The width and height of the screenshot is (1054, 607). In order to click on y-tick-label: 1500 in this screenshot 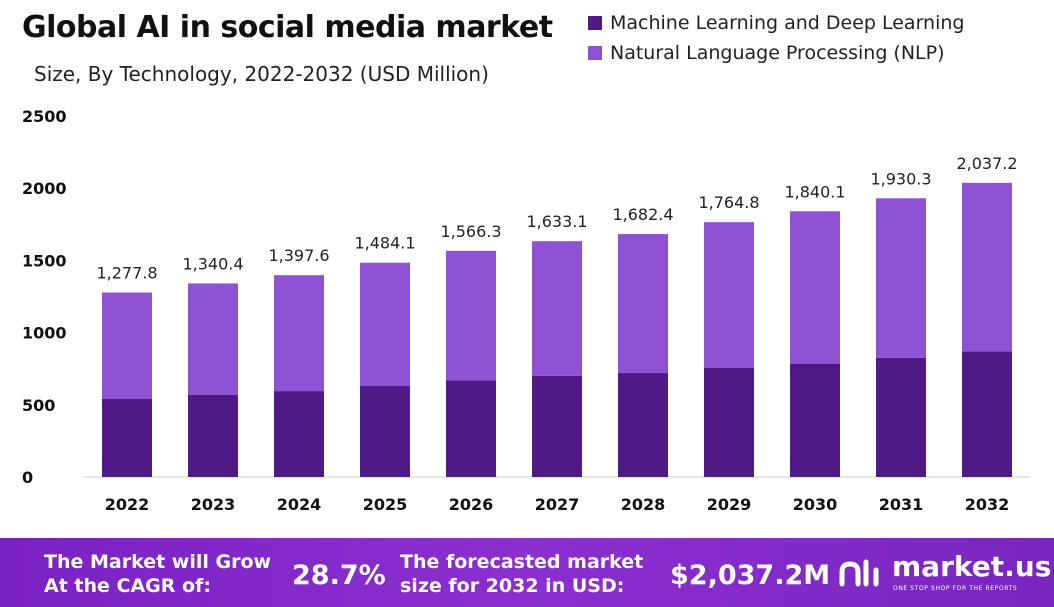, I will do `click(44, 260)`.